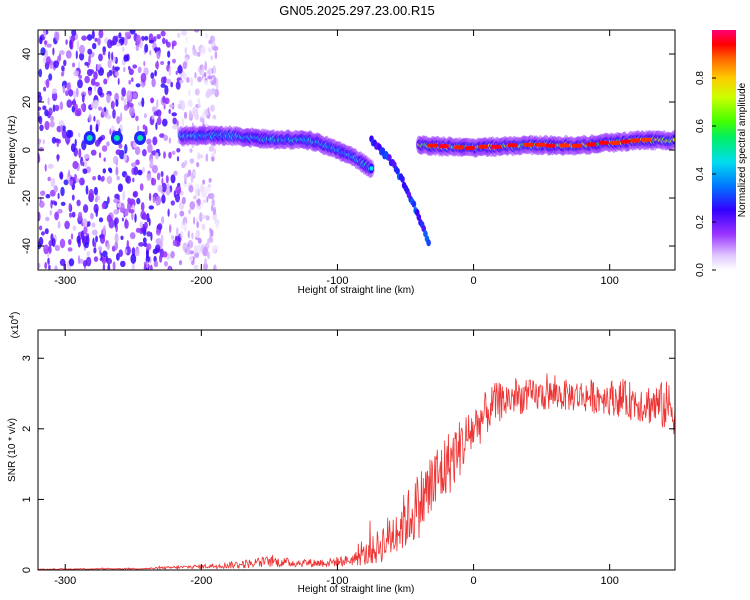  What do you see at coordinates (742, 149) in the screenshot?
I see `colorbar-label: Normalized spectral amplitude` at bounding box center [742, 149].